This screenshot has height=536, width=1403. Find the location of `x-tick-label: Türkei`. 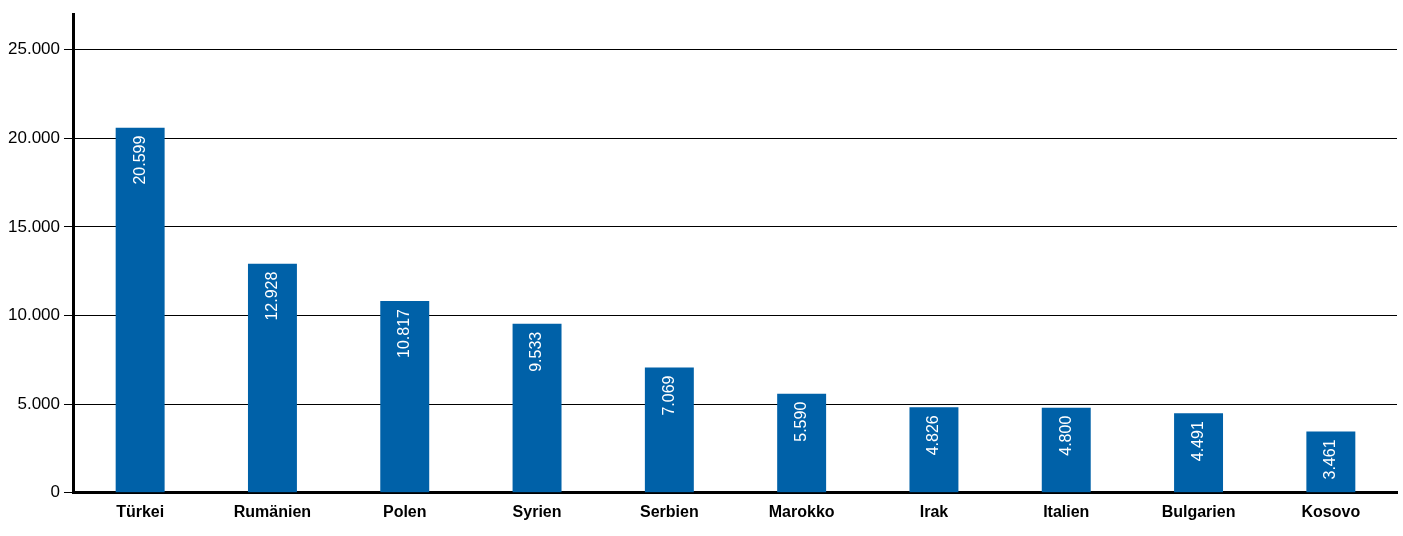

x-tick-label: Türkei is located at coordinates (140, 511).